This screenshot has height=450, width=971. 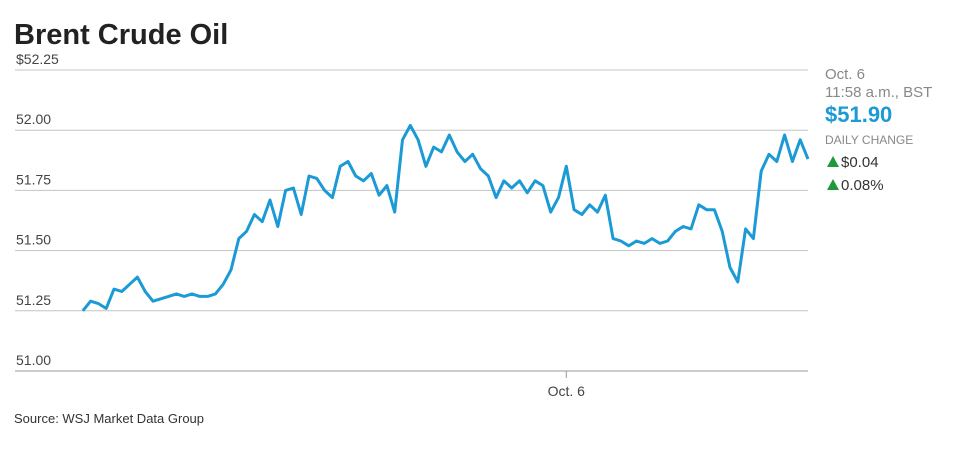 I want to click on y-tick-label: $52.25, so click(x=37, y=59).